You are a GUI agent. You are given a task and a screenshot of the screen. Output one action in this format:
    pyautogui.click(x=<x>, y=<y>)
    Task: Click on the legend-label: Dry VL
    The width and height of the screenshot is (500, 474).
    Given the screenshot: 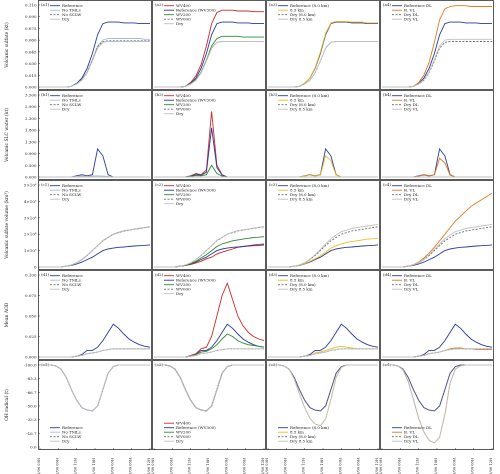 What is the action you would take?
    pyautogui.click(x=411, y=289)
    